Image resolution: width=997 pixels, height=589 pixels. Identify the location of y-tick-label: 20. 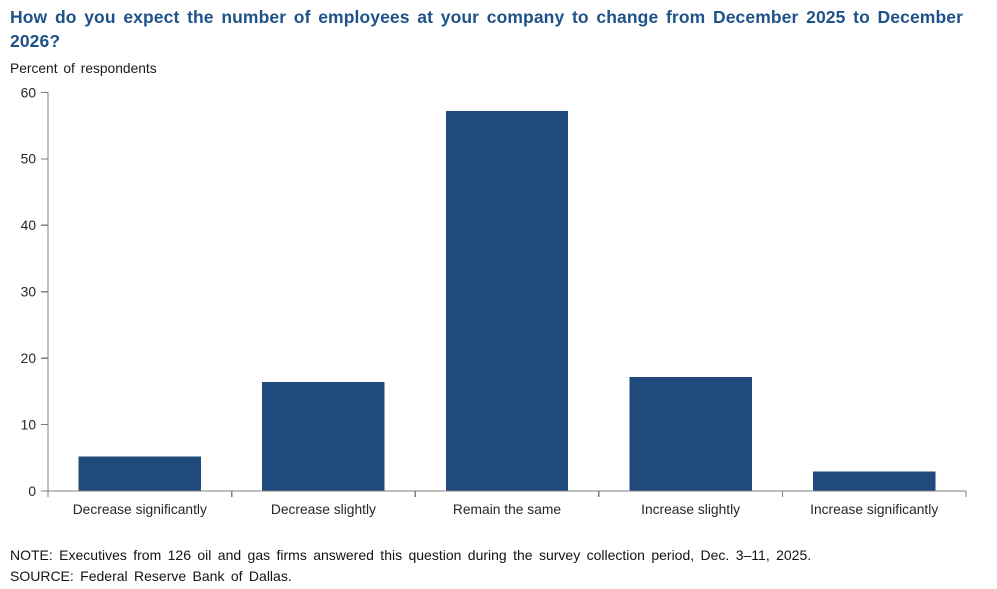
(29, 358).